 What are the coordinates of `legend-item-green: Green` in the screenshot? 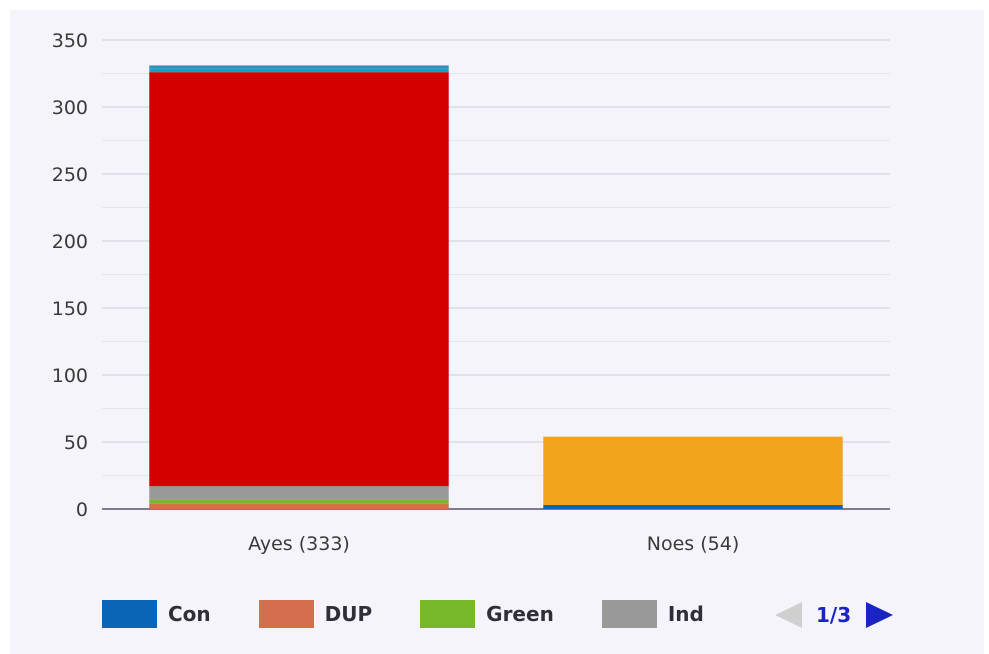 It's located at (487, 614).